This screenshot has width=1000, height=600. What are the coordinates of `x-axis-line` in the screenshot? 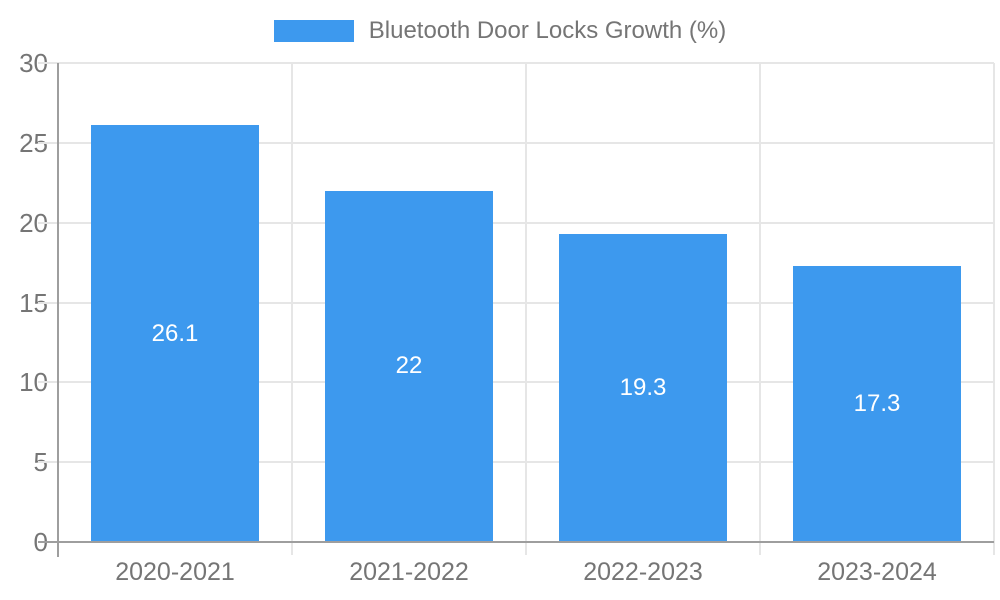 It's located at (516, 542).